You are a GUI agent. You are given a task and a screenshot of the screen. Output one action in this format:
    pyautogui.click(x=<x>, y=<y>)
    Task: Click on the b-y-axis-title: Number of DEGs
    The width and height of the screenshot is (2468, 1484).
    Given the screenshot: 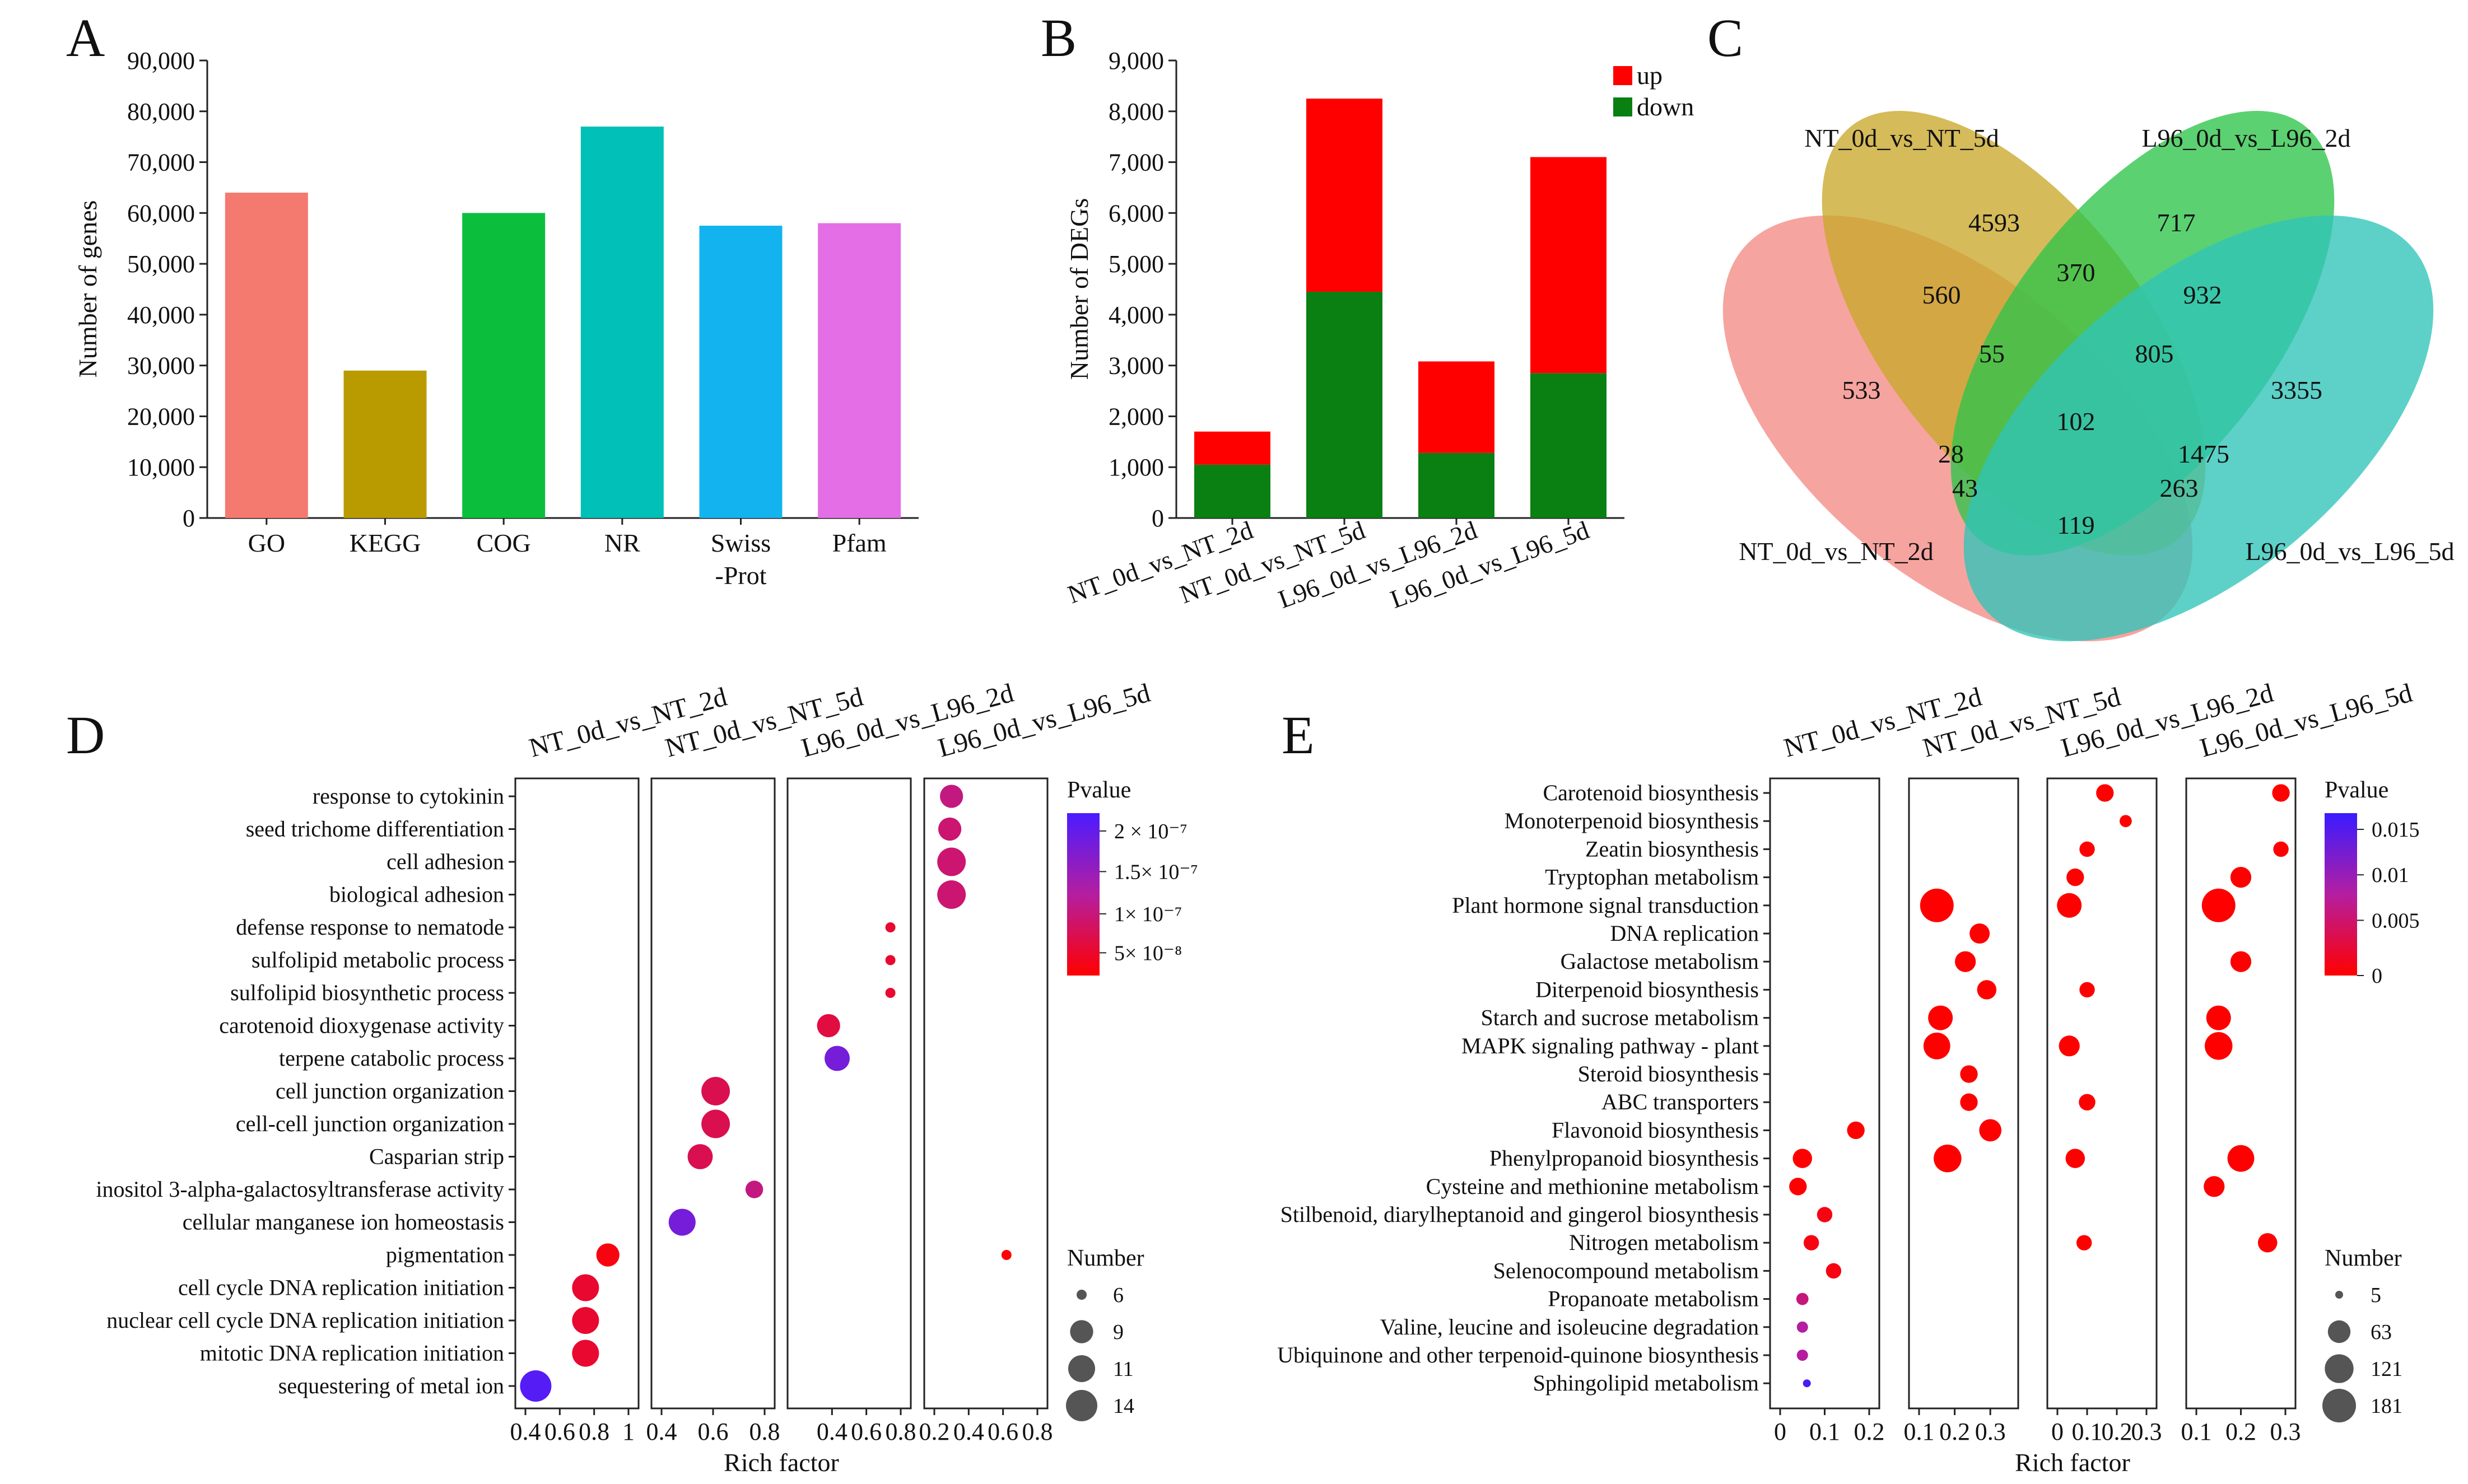 What is the action you would take?
    pyautogui.click(x=1079, y=289)
    